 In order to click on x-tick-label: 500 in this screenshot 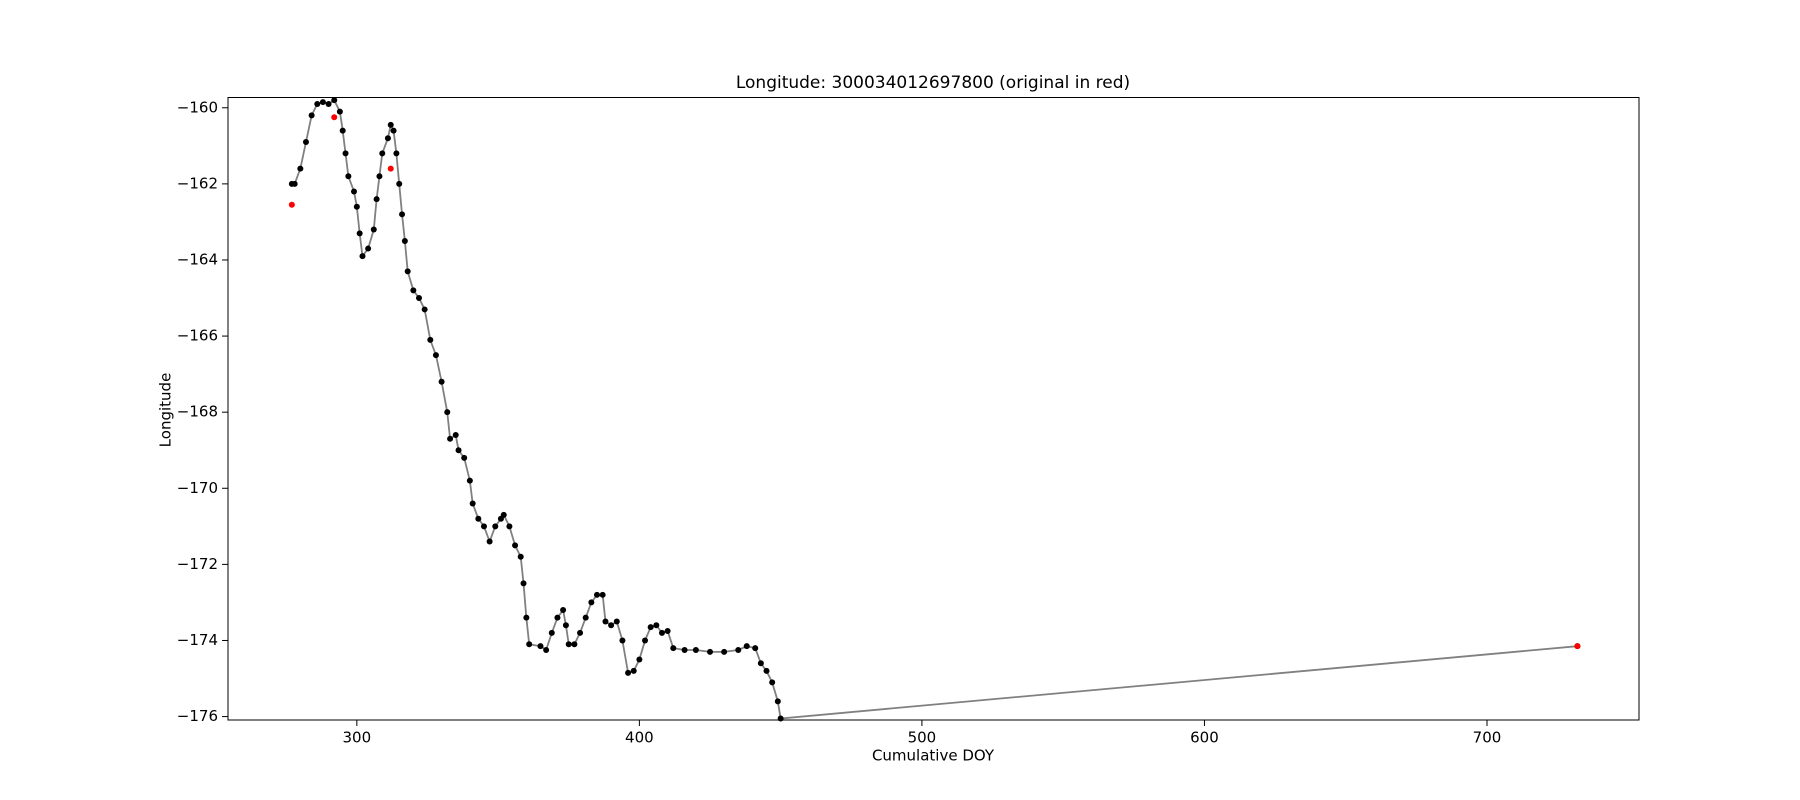, I will do `click(922, 738)`.